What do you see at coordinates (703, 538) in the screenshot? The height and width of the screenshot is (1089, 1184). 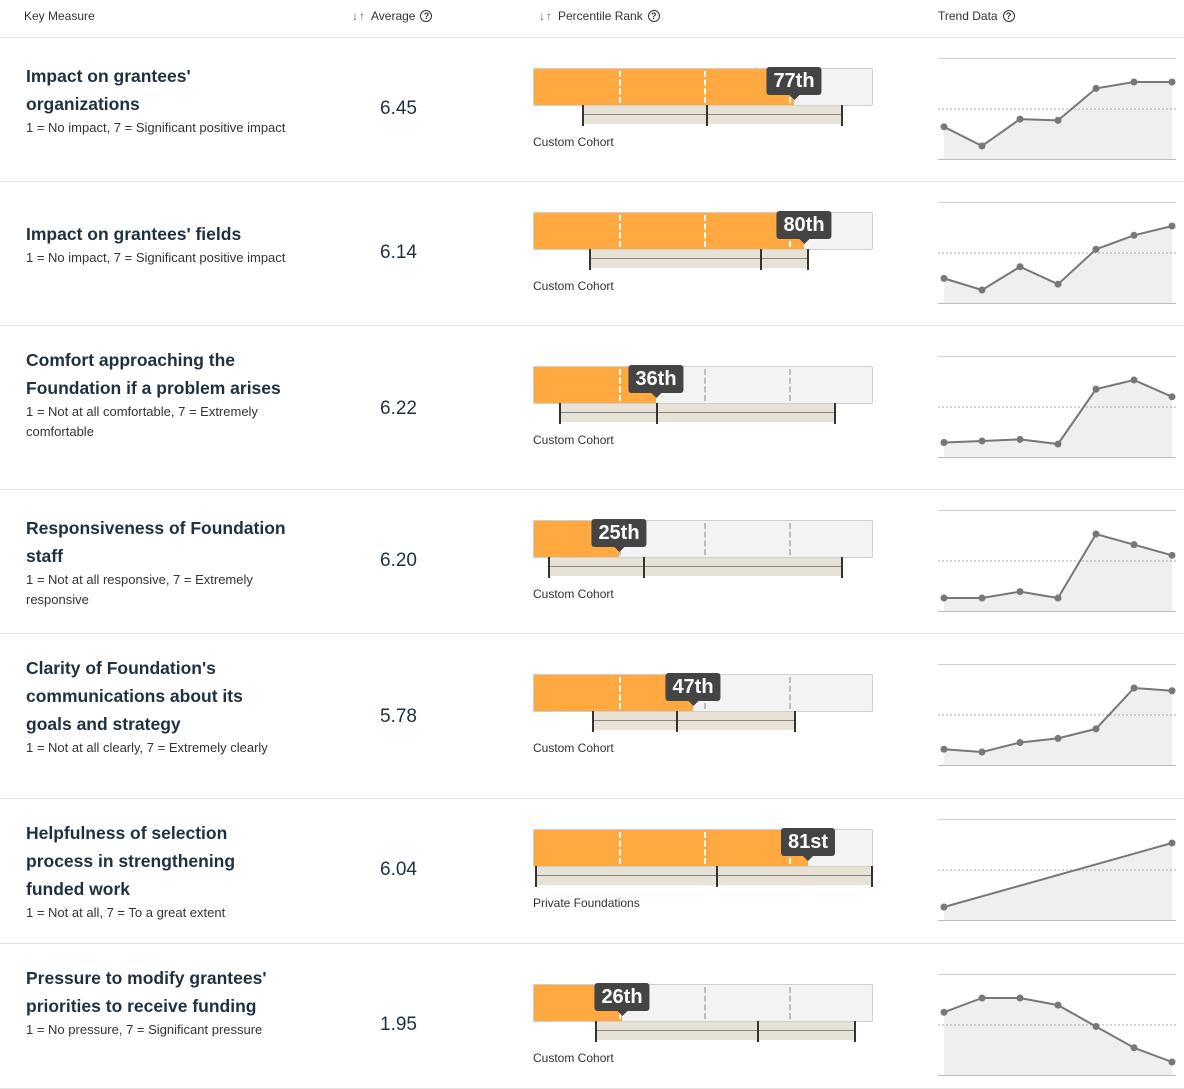 I see `percentile-bar: 25th` at bounding box center [703, 538].